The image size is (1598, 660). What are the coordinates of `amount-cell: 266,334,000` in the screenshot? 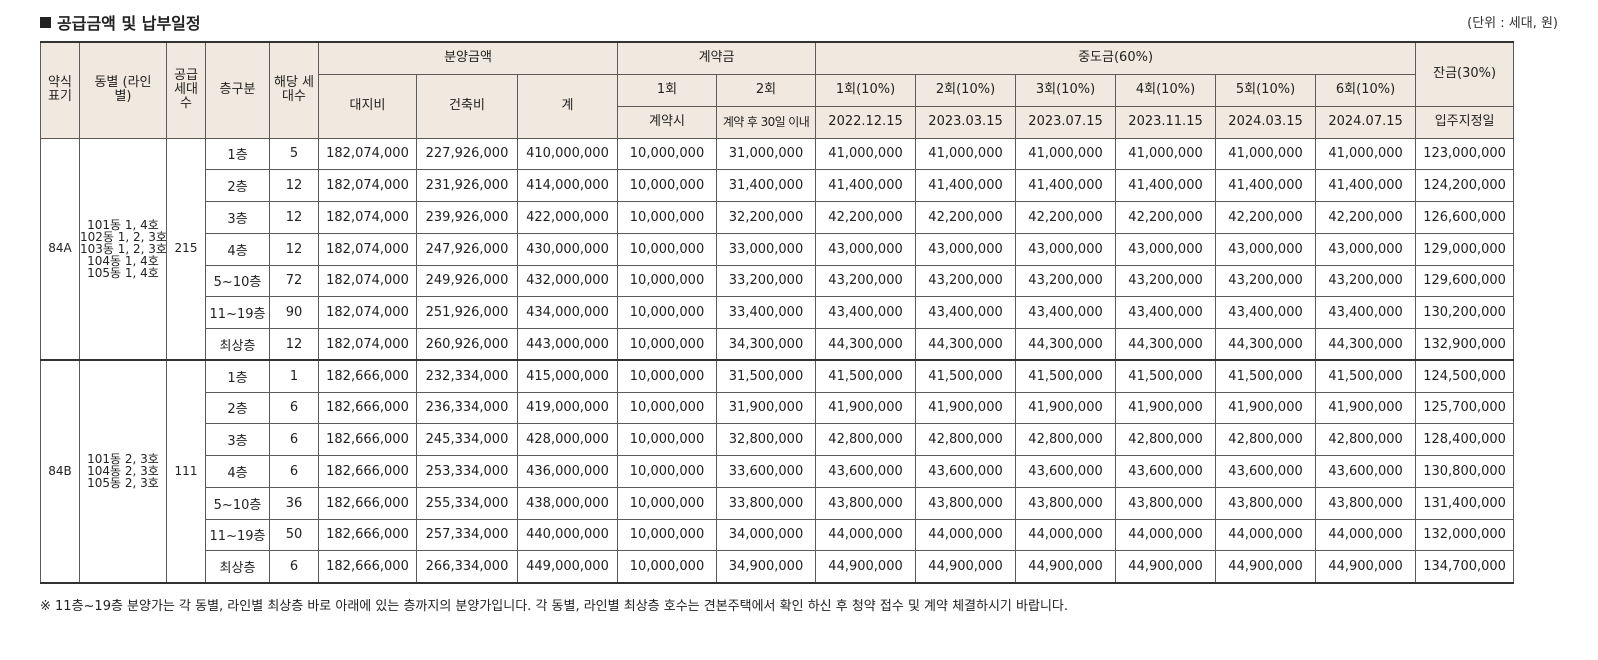 It's located at (467, 566).